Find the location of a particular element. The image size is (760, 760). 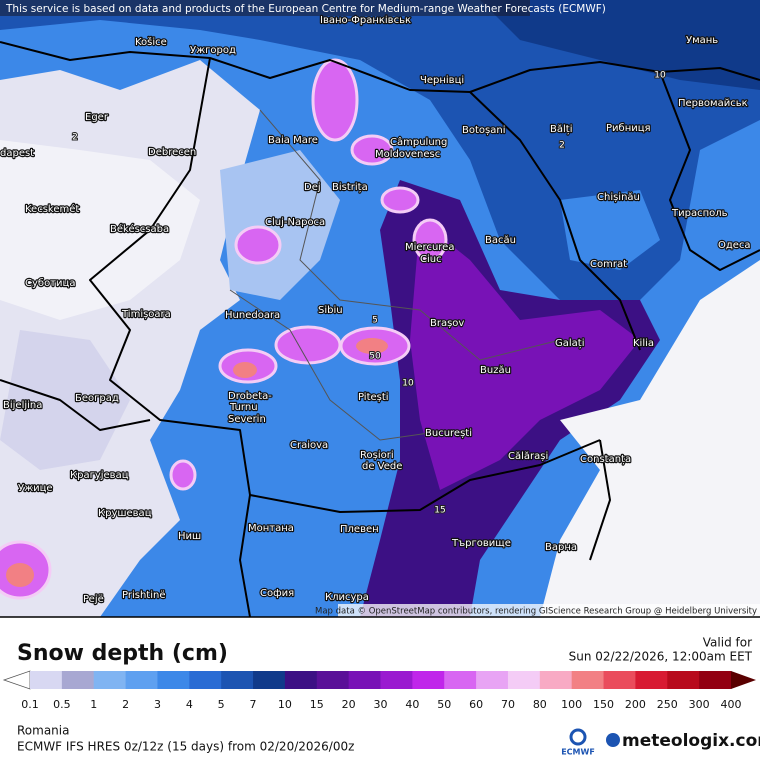

city-label: Търговище is located at coordinates (481, 543).